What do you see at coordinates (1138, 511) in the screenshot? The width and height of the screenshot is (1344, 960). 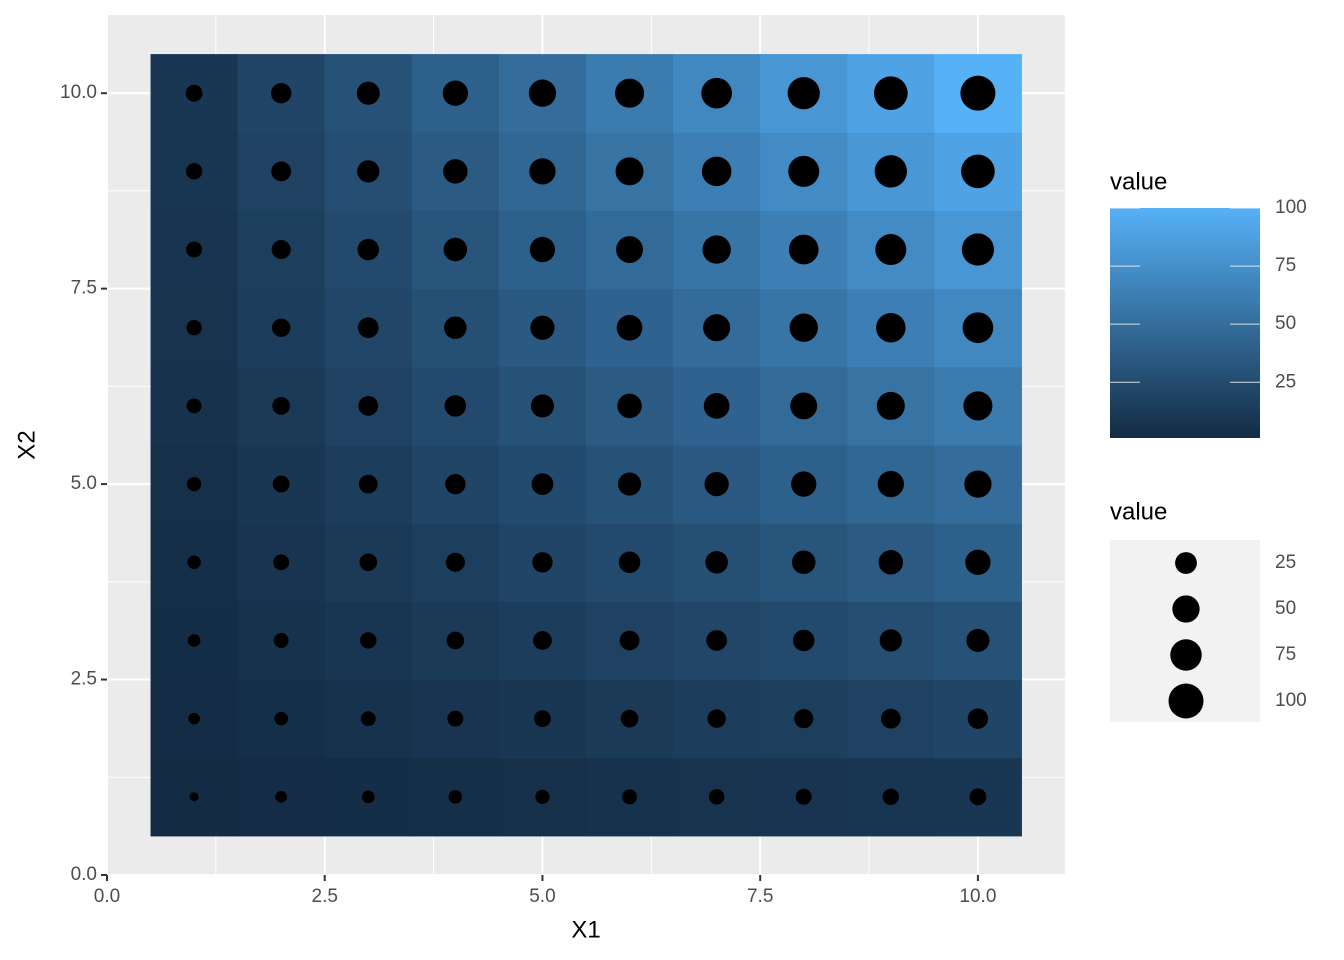 I see `size-legend-title: value` at bounding box center [1138, 511].